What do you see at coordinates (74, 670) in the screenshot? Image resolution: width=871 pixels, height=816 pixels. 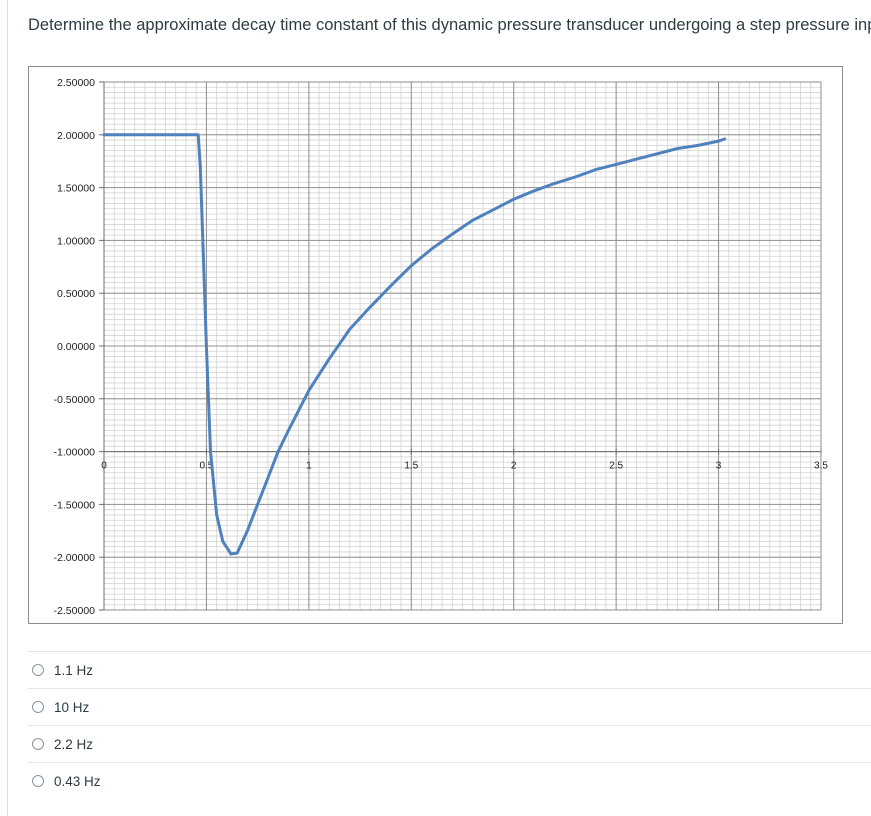 I see `answer-label: 1.1 Hz` at bounding box center [74, 670].